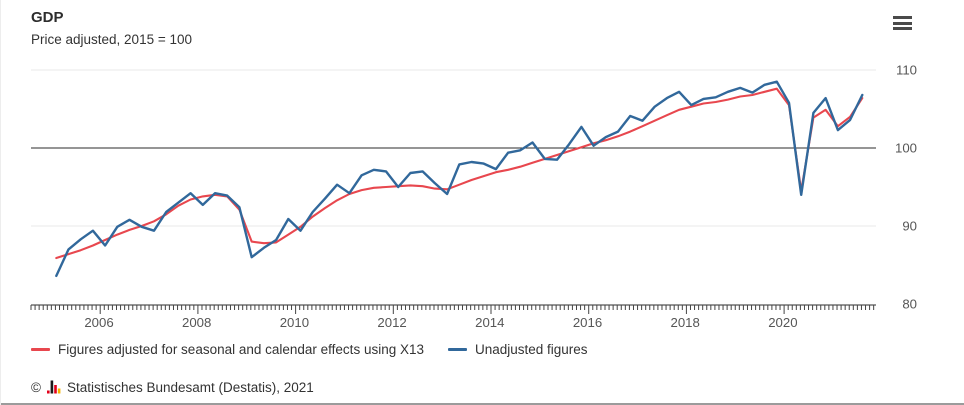 The image size is (964, 405). What do you see at coordinates (294, 322) in the screenshot?
I see `x-tick-label-2010: 2010` at bounding box center [294, 322].